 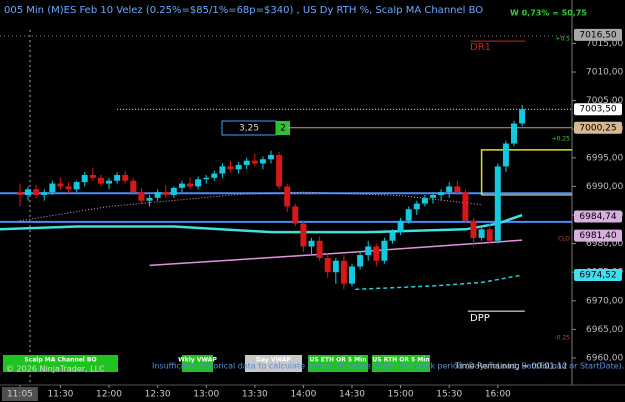 I want to click on y-tick-label: 6995,00, so click(x=604, y=158).